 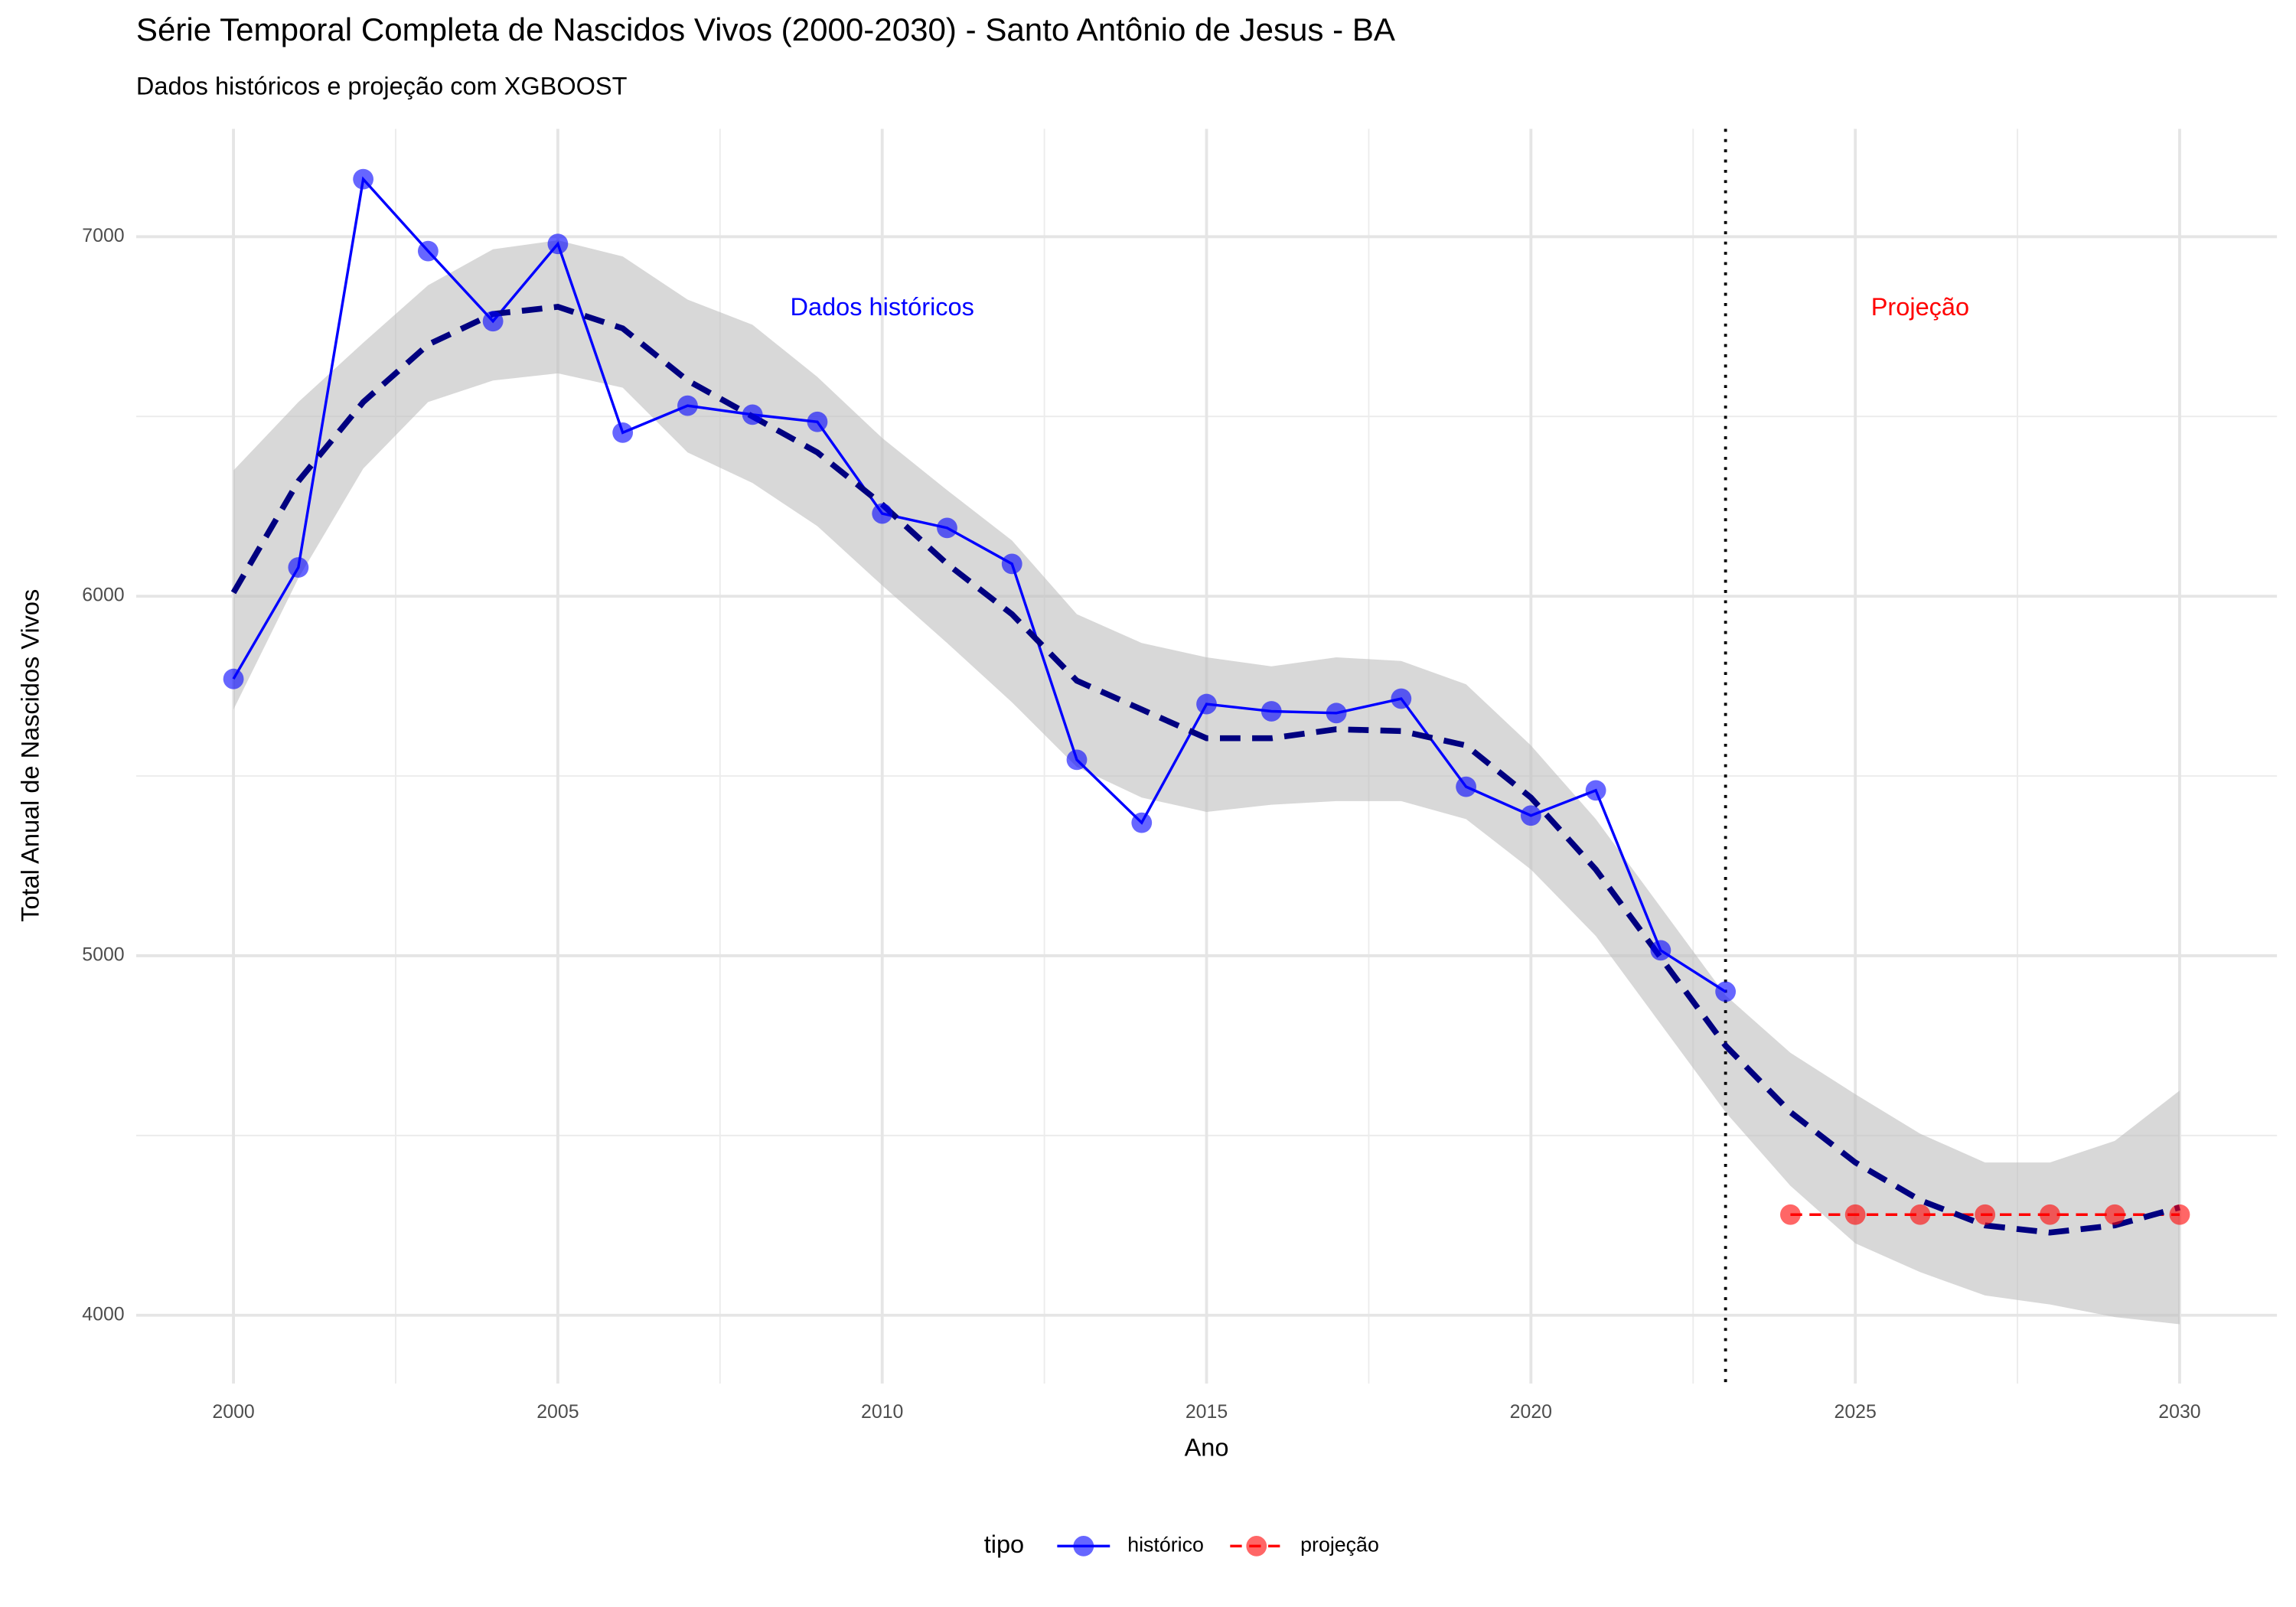 What do you see at coordinates (1165, 1544) in the screenshot?
I see `legend-label: histórico` at bounding box center [1165, 1544].